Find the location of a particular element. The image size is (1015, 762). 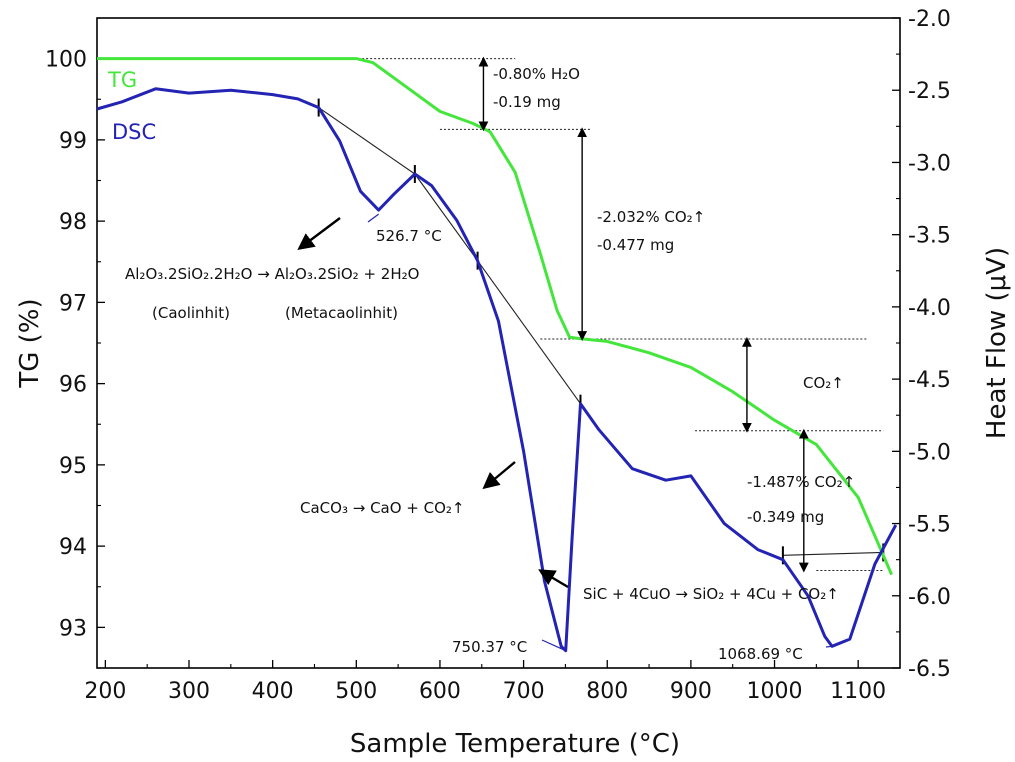

y-axis-left-title: TG (%) is located at coordinates (30, 343).